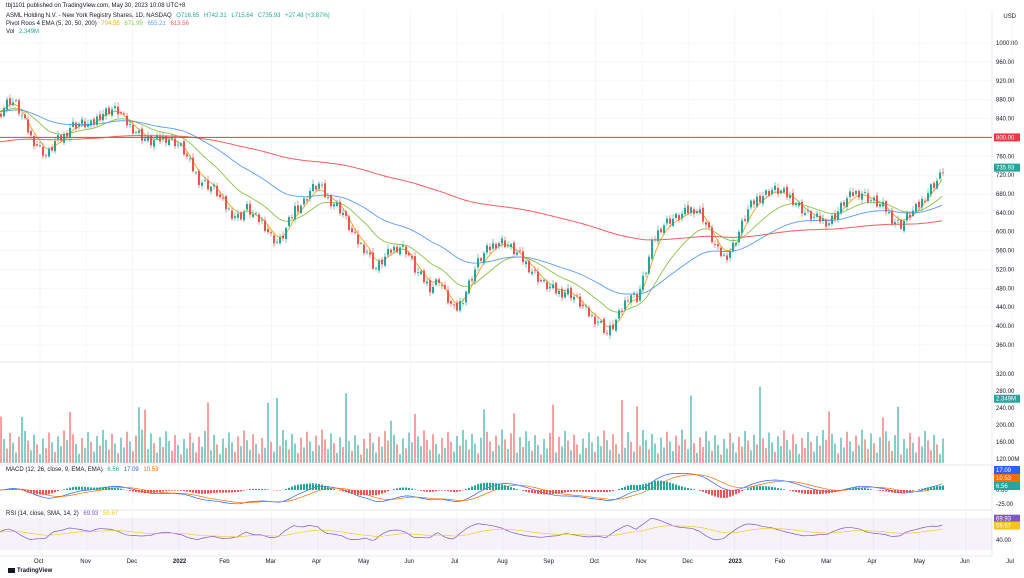  What do you see at coordinates (919, 562) in the screenshot?
I see `time-tick-label: May` at bounding box center [919, 562].